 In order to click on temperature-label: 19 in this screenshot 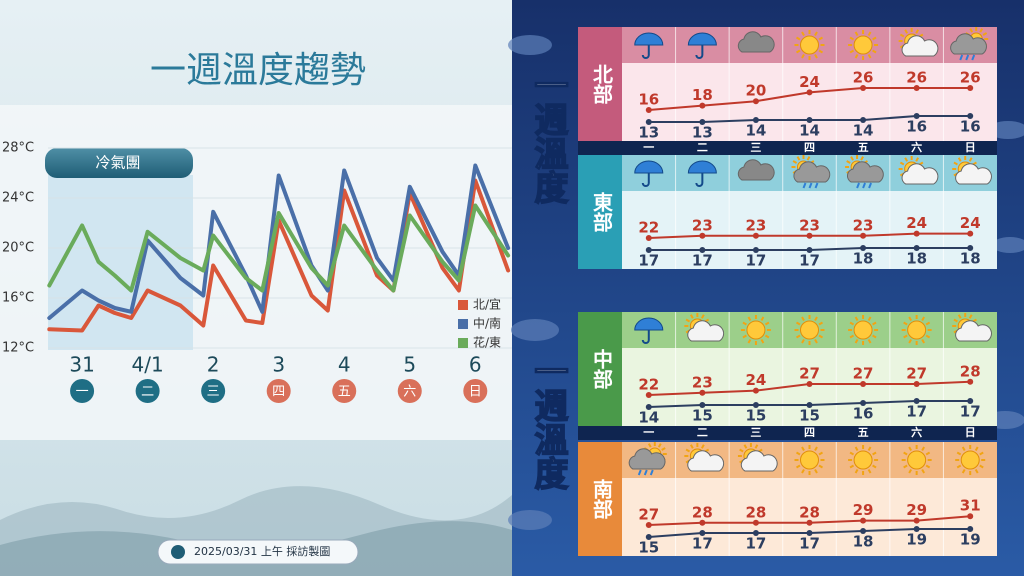, I will do `click(970, 540)`.